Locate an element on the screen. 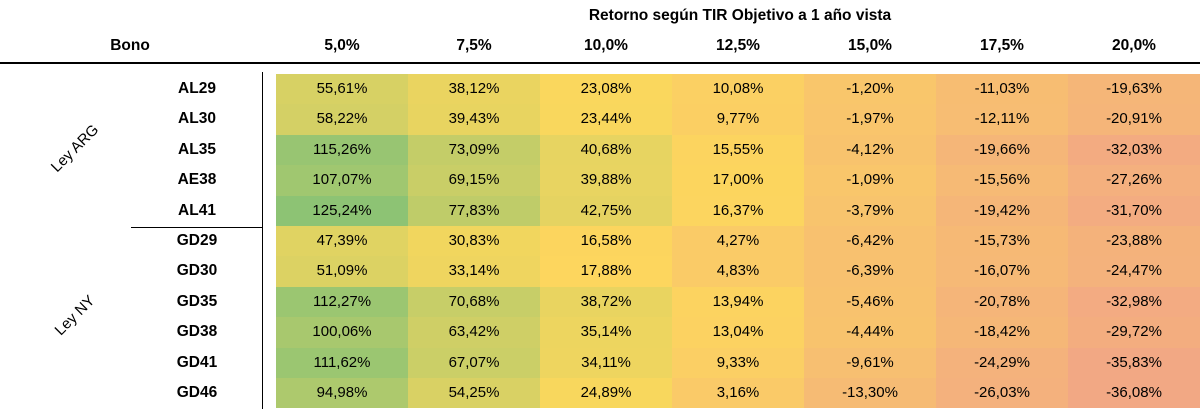 This screenshot has height=411, width=1200. heatmap-cell: 24,89% is located at coordinates (606, 393).